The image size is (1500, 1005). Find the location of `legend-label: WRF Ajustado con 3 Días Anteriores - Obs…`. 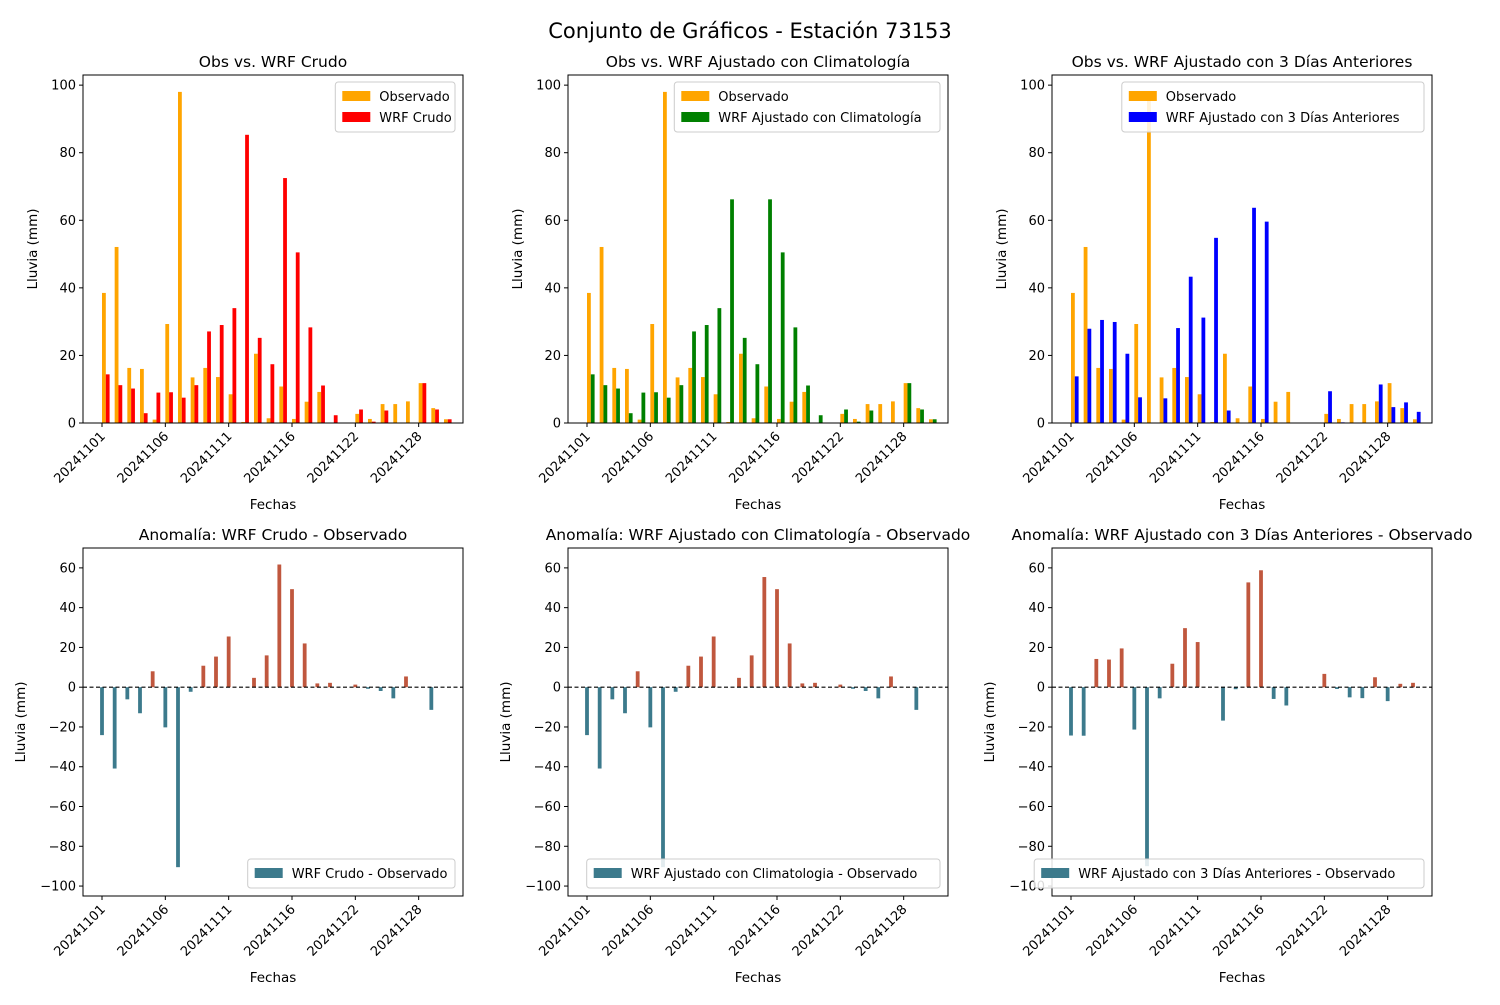

legend-label: WRF Ajustado con 3 Días Anteriores - Obs… is located at coordinates (1236, 874).